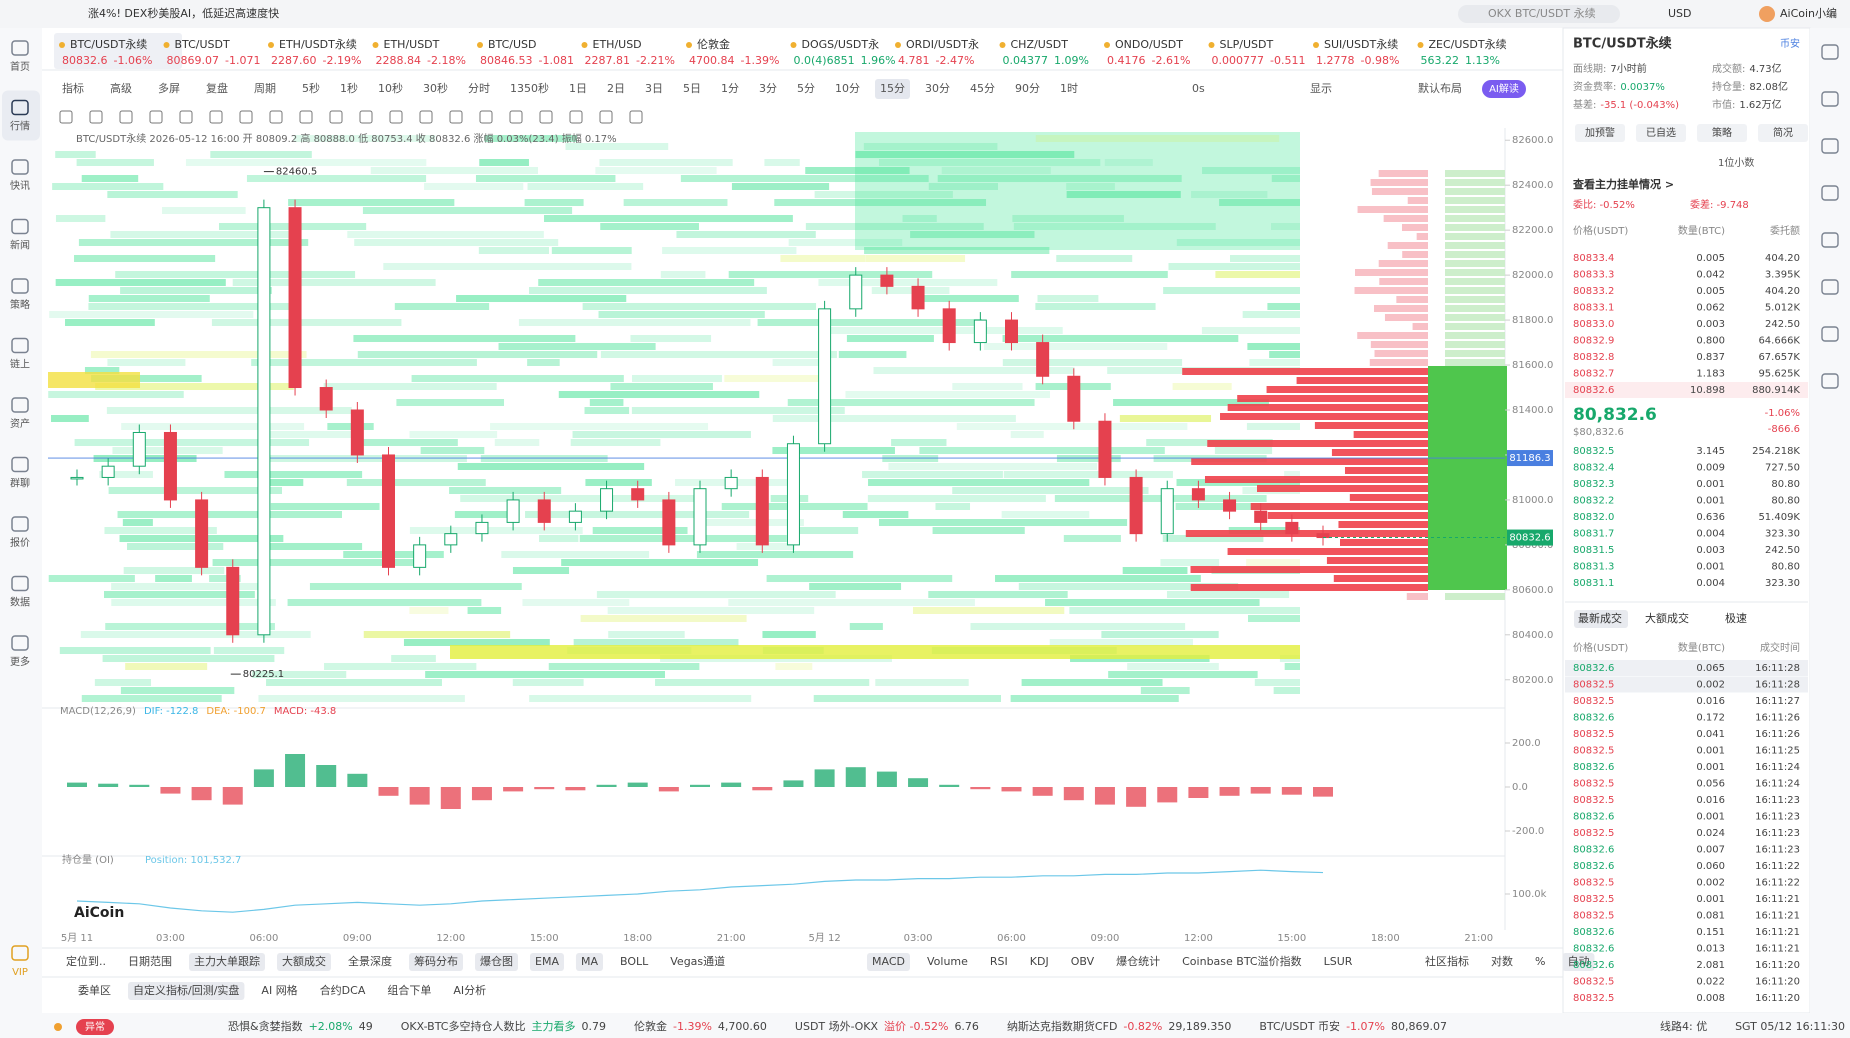 The image size is (1850, 1038). What do you see at coordinates (20, 972) in the screenshot?
I see `sidebar-label: VIP` at bounding box center [20, 972].